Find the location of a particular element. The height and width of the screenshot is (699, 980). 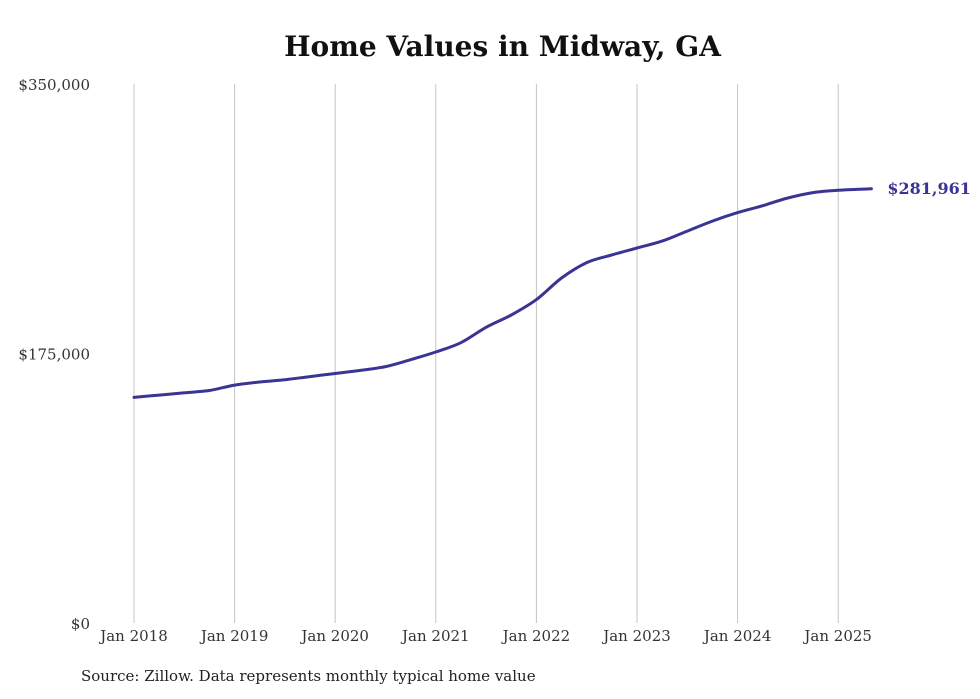

y-axis-labels: $0 $175,000 $350,000 is located at coordinates (54, 354).